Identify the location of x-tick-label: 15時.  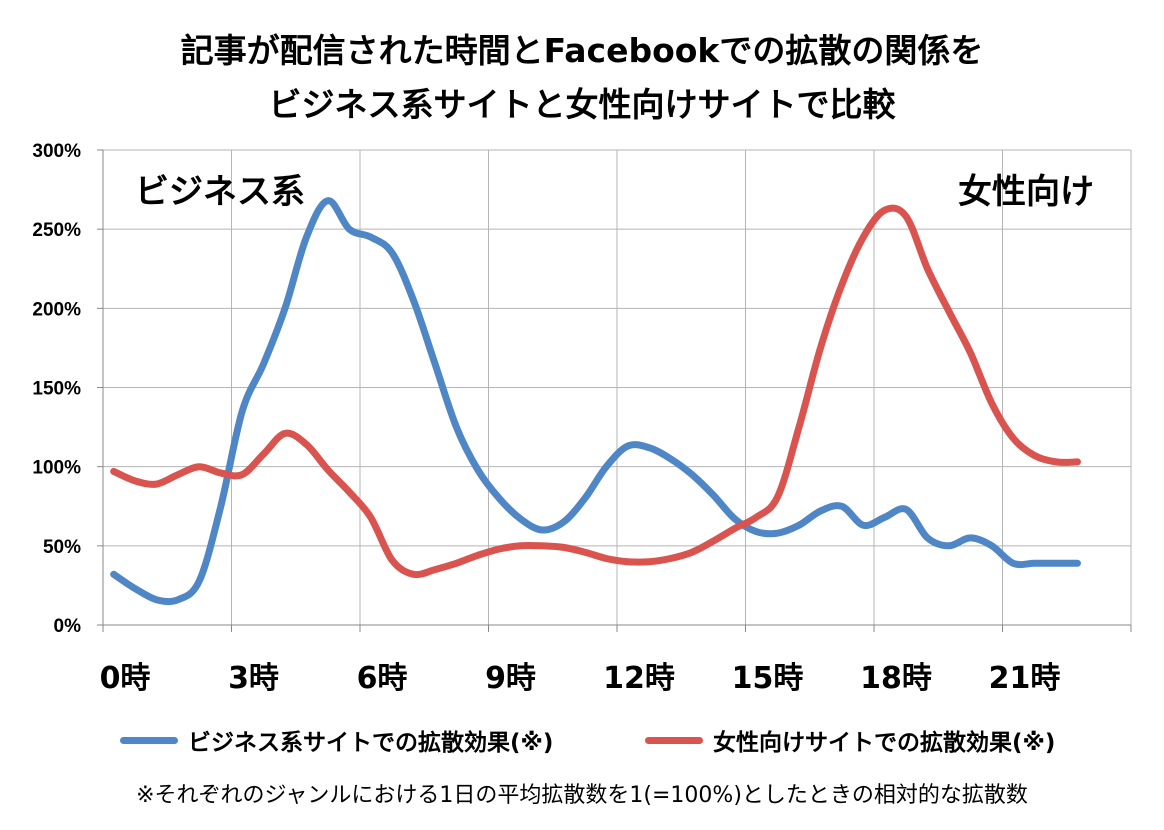
(768, 678).